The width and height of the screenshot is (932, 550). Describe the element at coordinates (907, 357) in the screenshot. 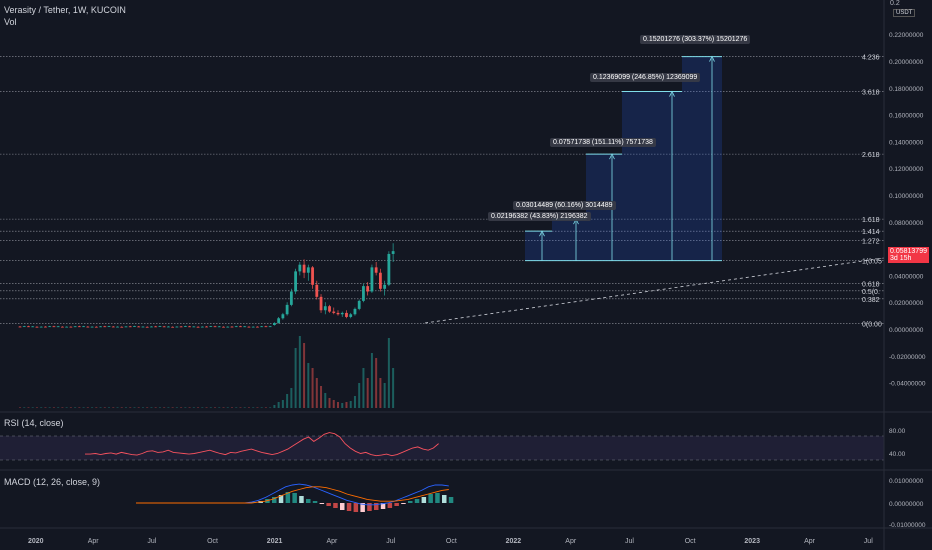

I see `price-tick: -0.02000000` at that location.